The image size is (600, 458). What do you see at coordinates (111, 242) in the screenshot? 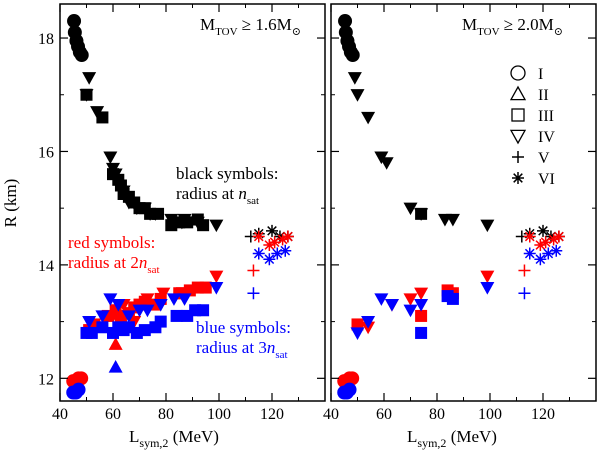
I see `annotation-red-line1: red symbols:` at bounding box center [111, 242].